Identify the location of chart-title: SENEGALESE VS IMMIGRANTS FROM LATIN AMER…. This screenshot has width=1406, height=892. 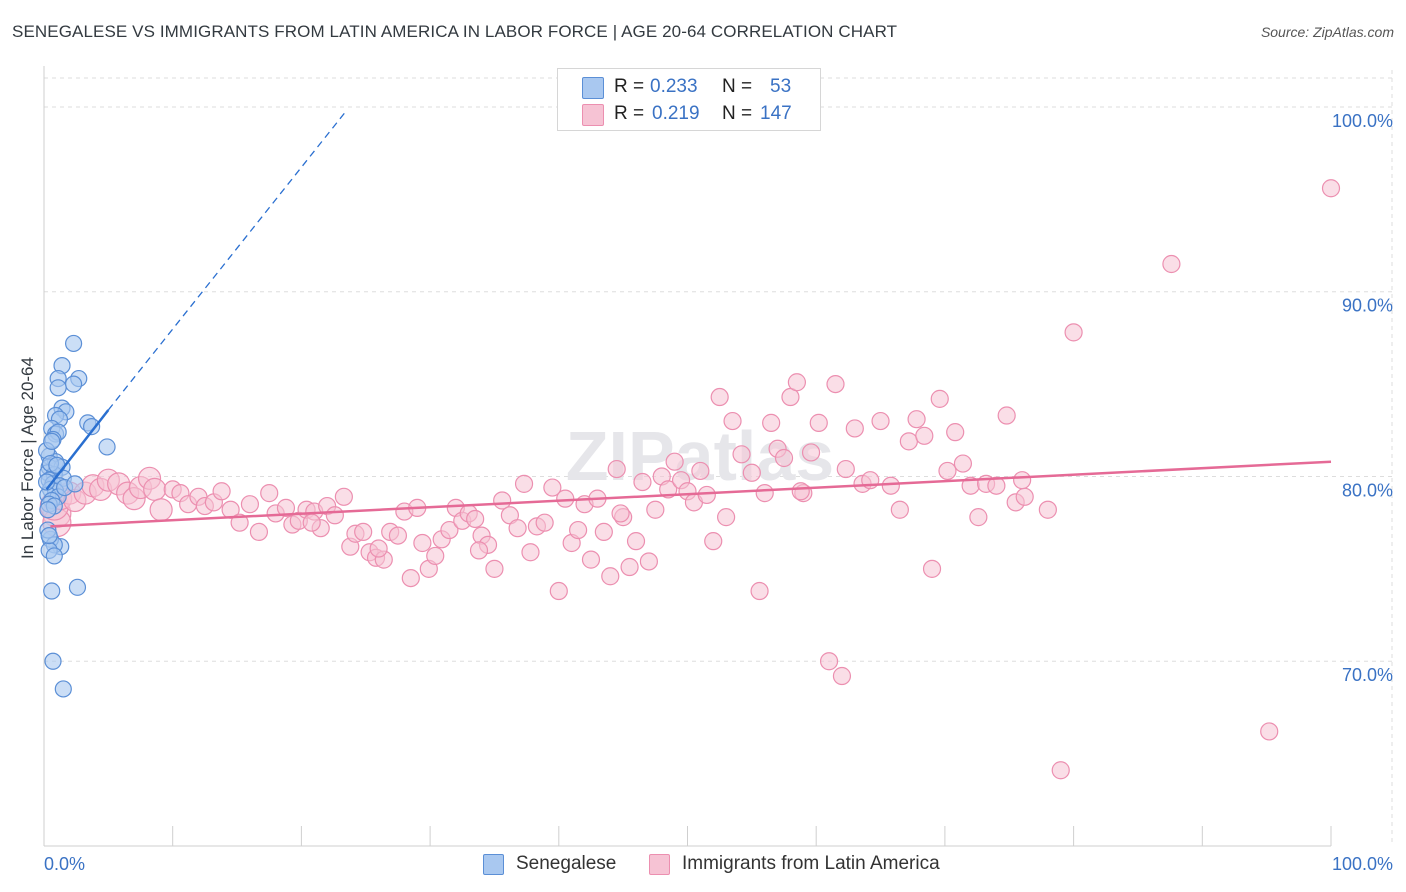
(455, 31).